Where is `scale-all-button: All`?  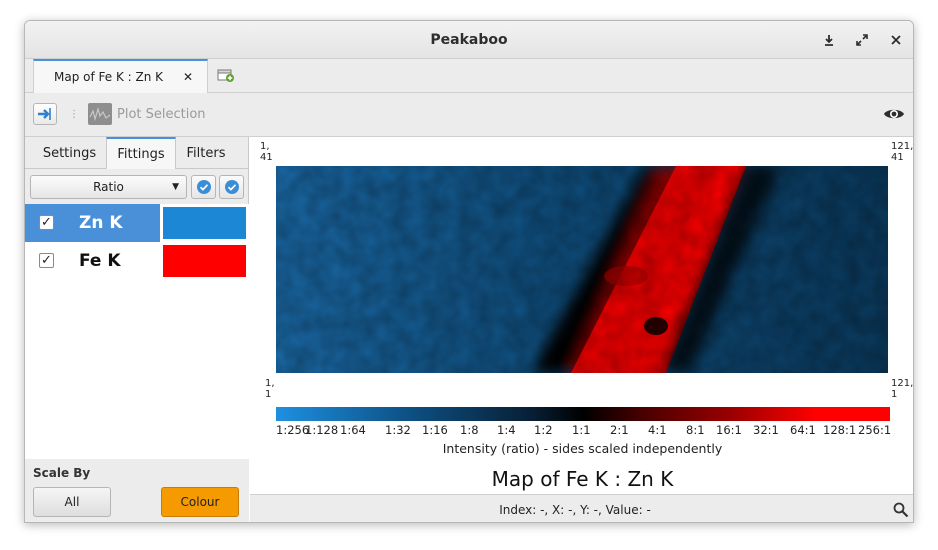 scale-all-button: All is located at coordinates (72, 502).